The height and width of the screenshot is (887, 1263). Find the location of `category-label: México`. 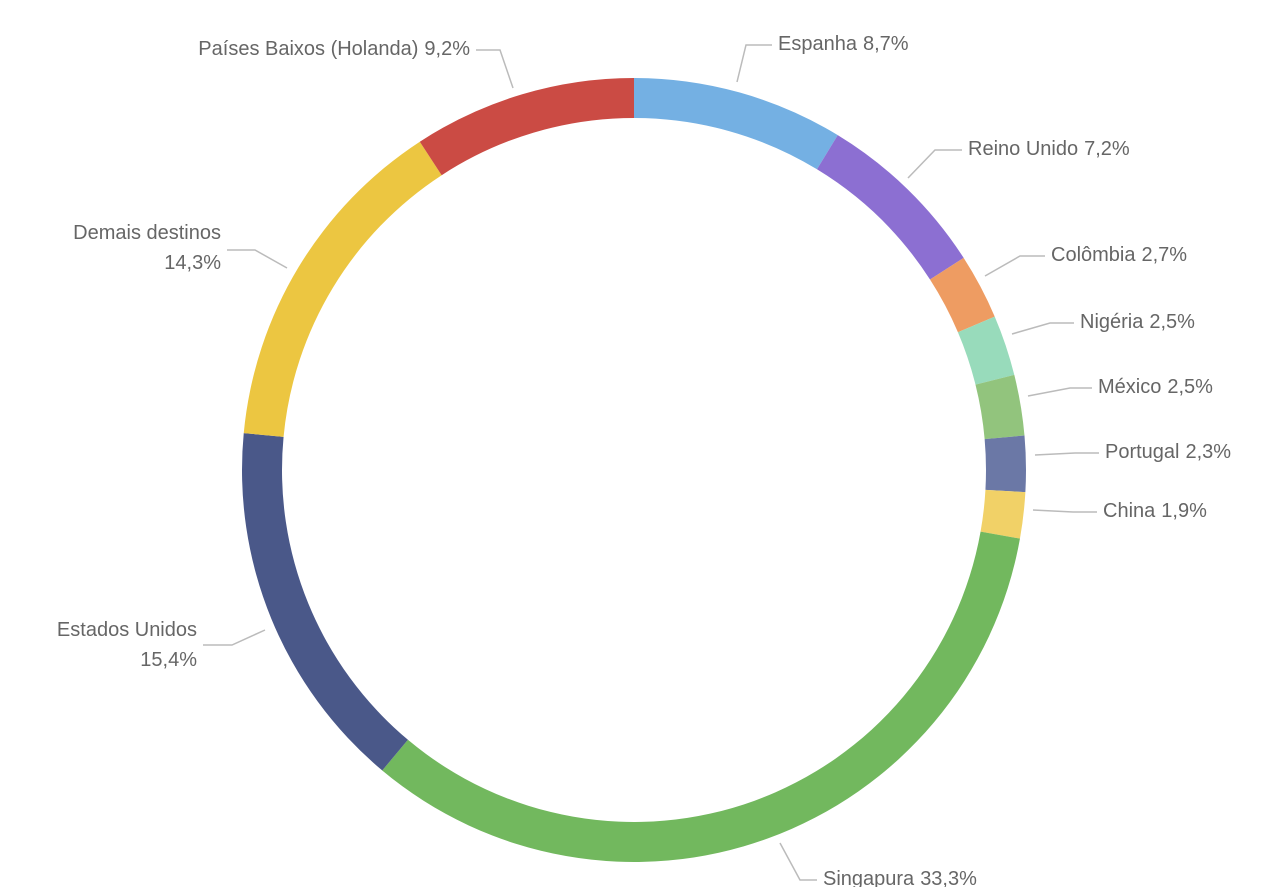

category-label: México is located at coordinates (1129, 387).